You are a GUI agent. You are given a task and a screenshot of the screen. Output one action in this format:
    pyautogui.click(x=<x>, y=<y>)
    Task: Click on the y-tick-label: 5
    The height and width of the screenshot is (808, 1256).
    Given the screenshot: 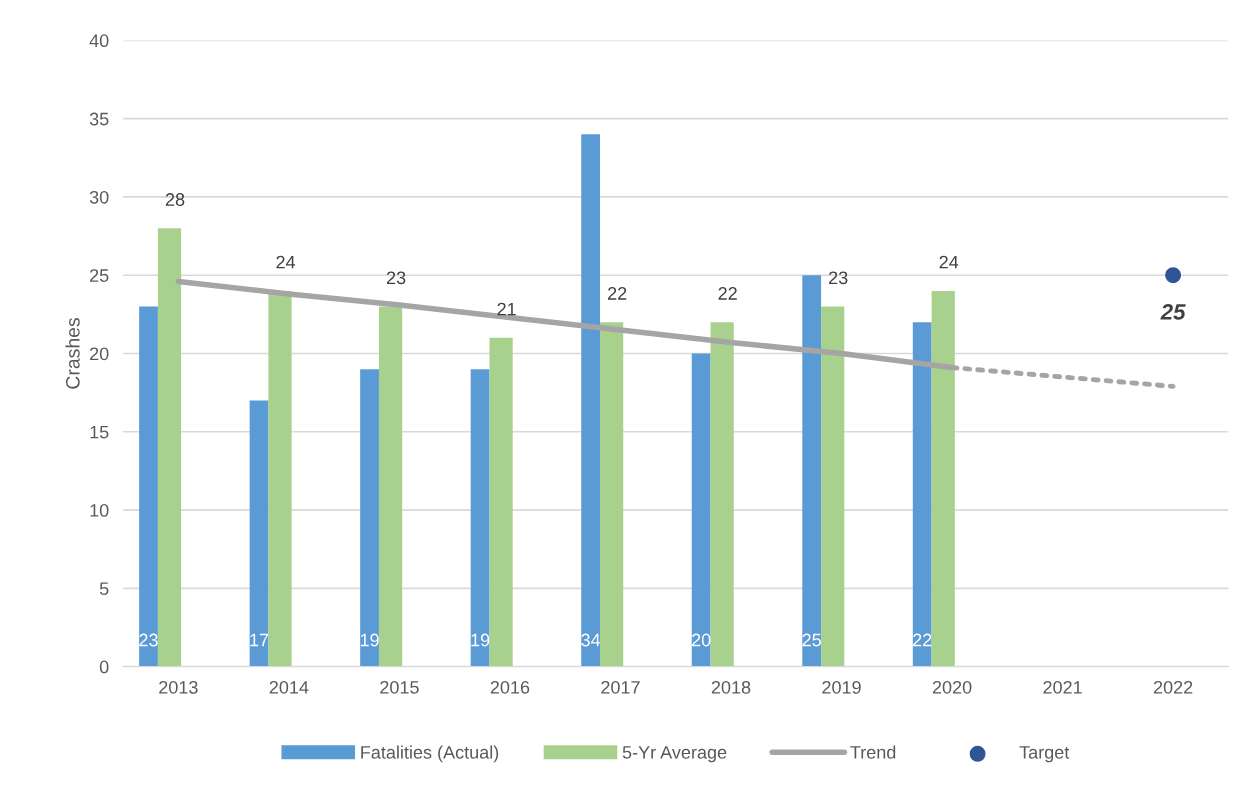 What is the action you would take?
    pyautogui.click(x=104, y=589)
    